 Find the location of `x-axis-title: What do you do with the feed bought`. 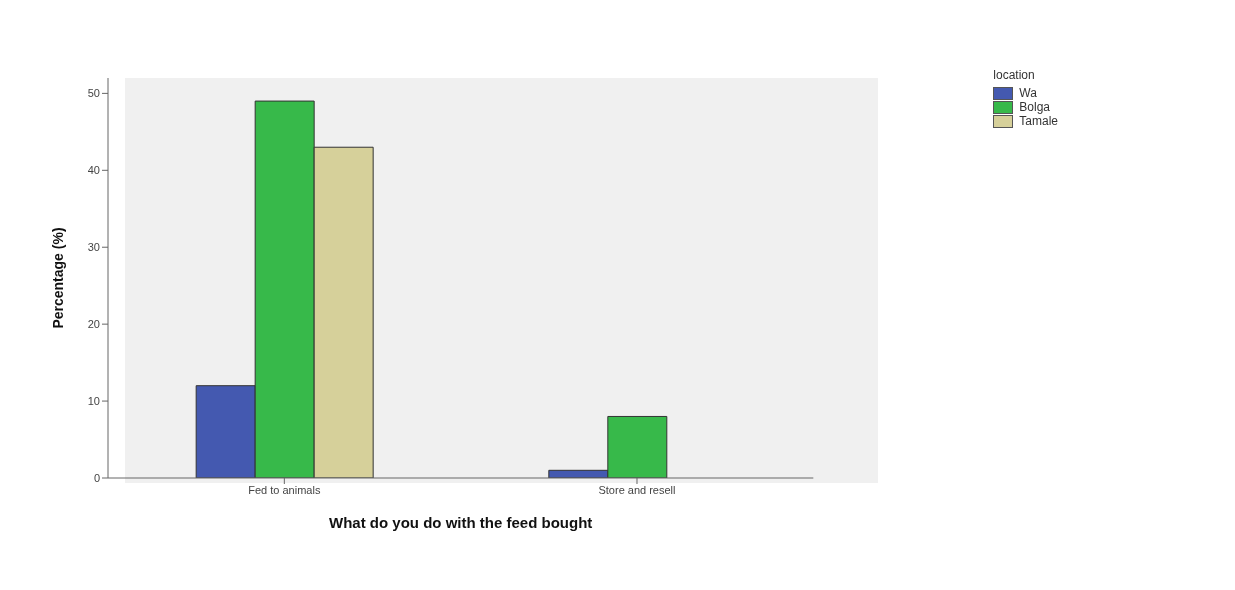

x-axis-title: What do you do with the feed bought is located at coordinates (461, 522).